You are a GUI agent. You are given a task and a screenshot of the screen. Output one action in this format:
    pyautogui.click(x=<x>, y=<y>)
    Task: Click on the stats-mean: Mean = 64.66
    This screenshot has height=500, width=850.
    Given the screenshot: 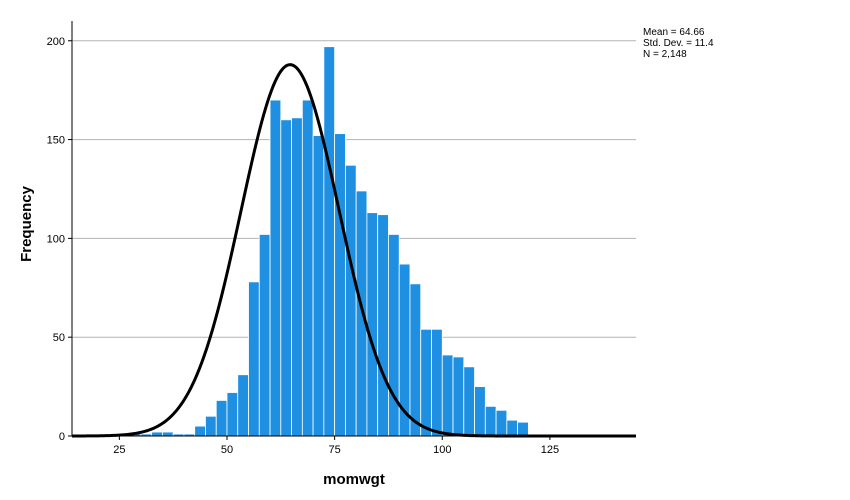 What is the action you would take?
    pyautogui.click(x=674, y=32)
    